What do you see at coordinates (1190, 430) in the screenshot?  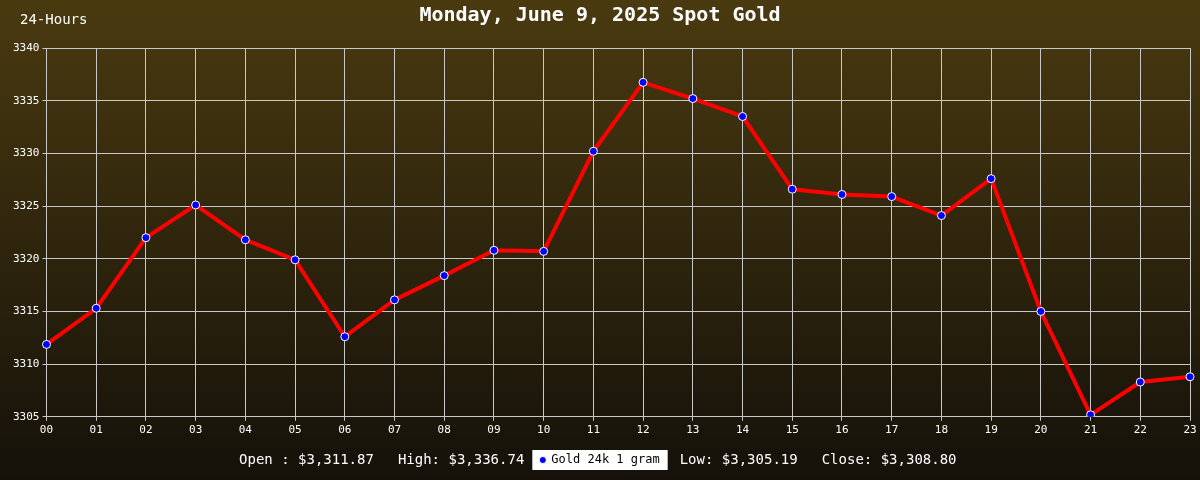 I see `x-tick-label: 23` at bounding box center [1190, 430].